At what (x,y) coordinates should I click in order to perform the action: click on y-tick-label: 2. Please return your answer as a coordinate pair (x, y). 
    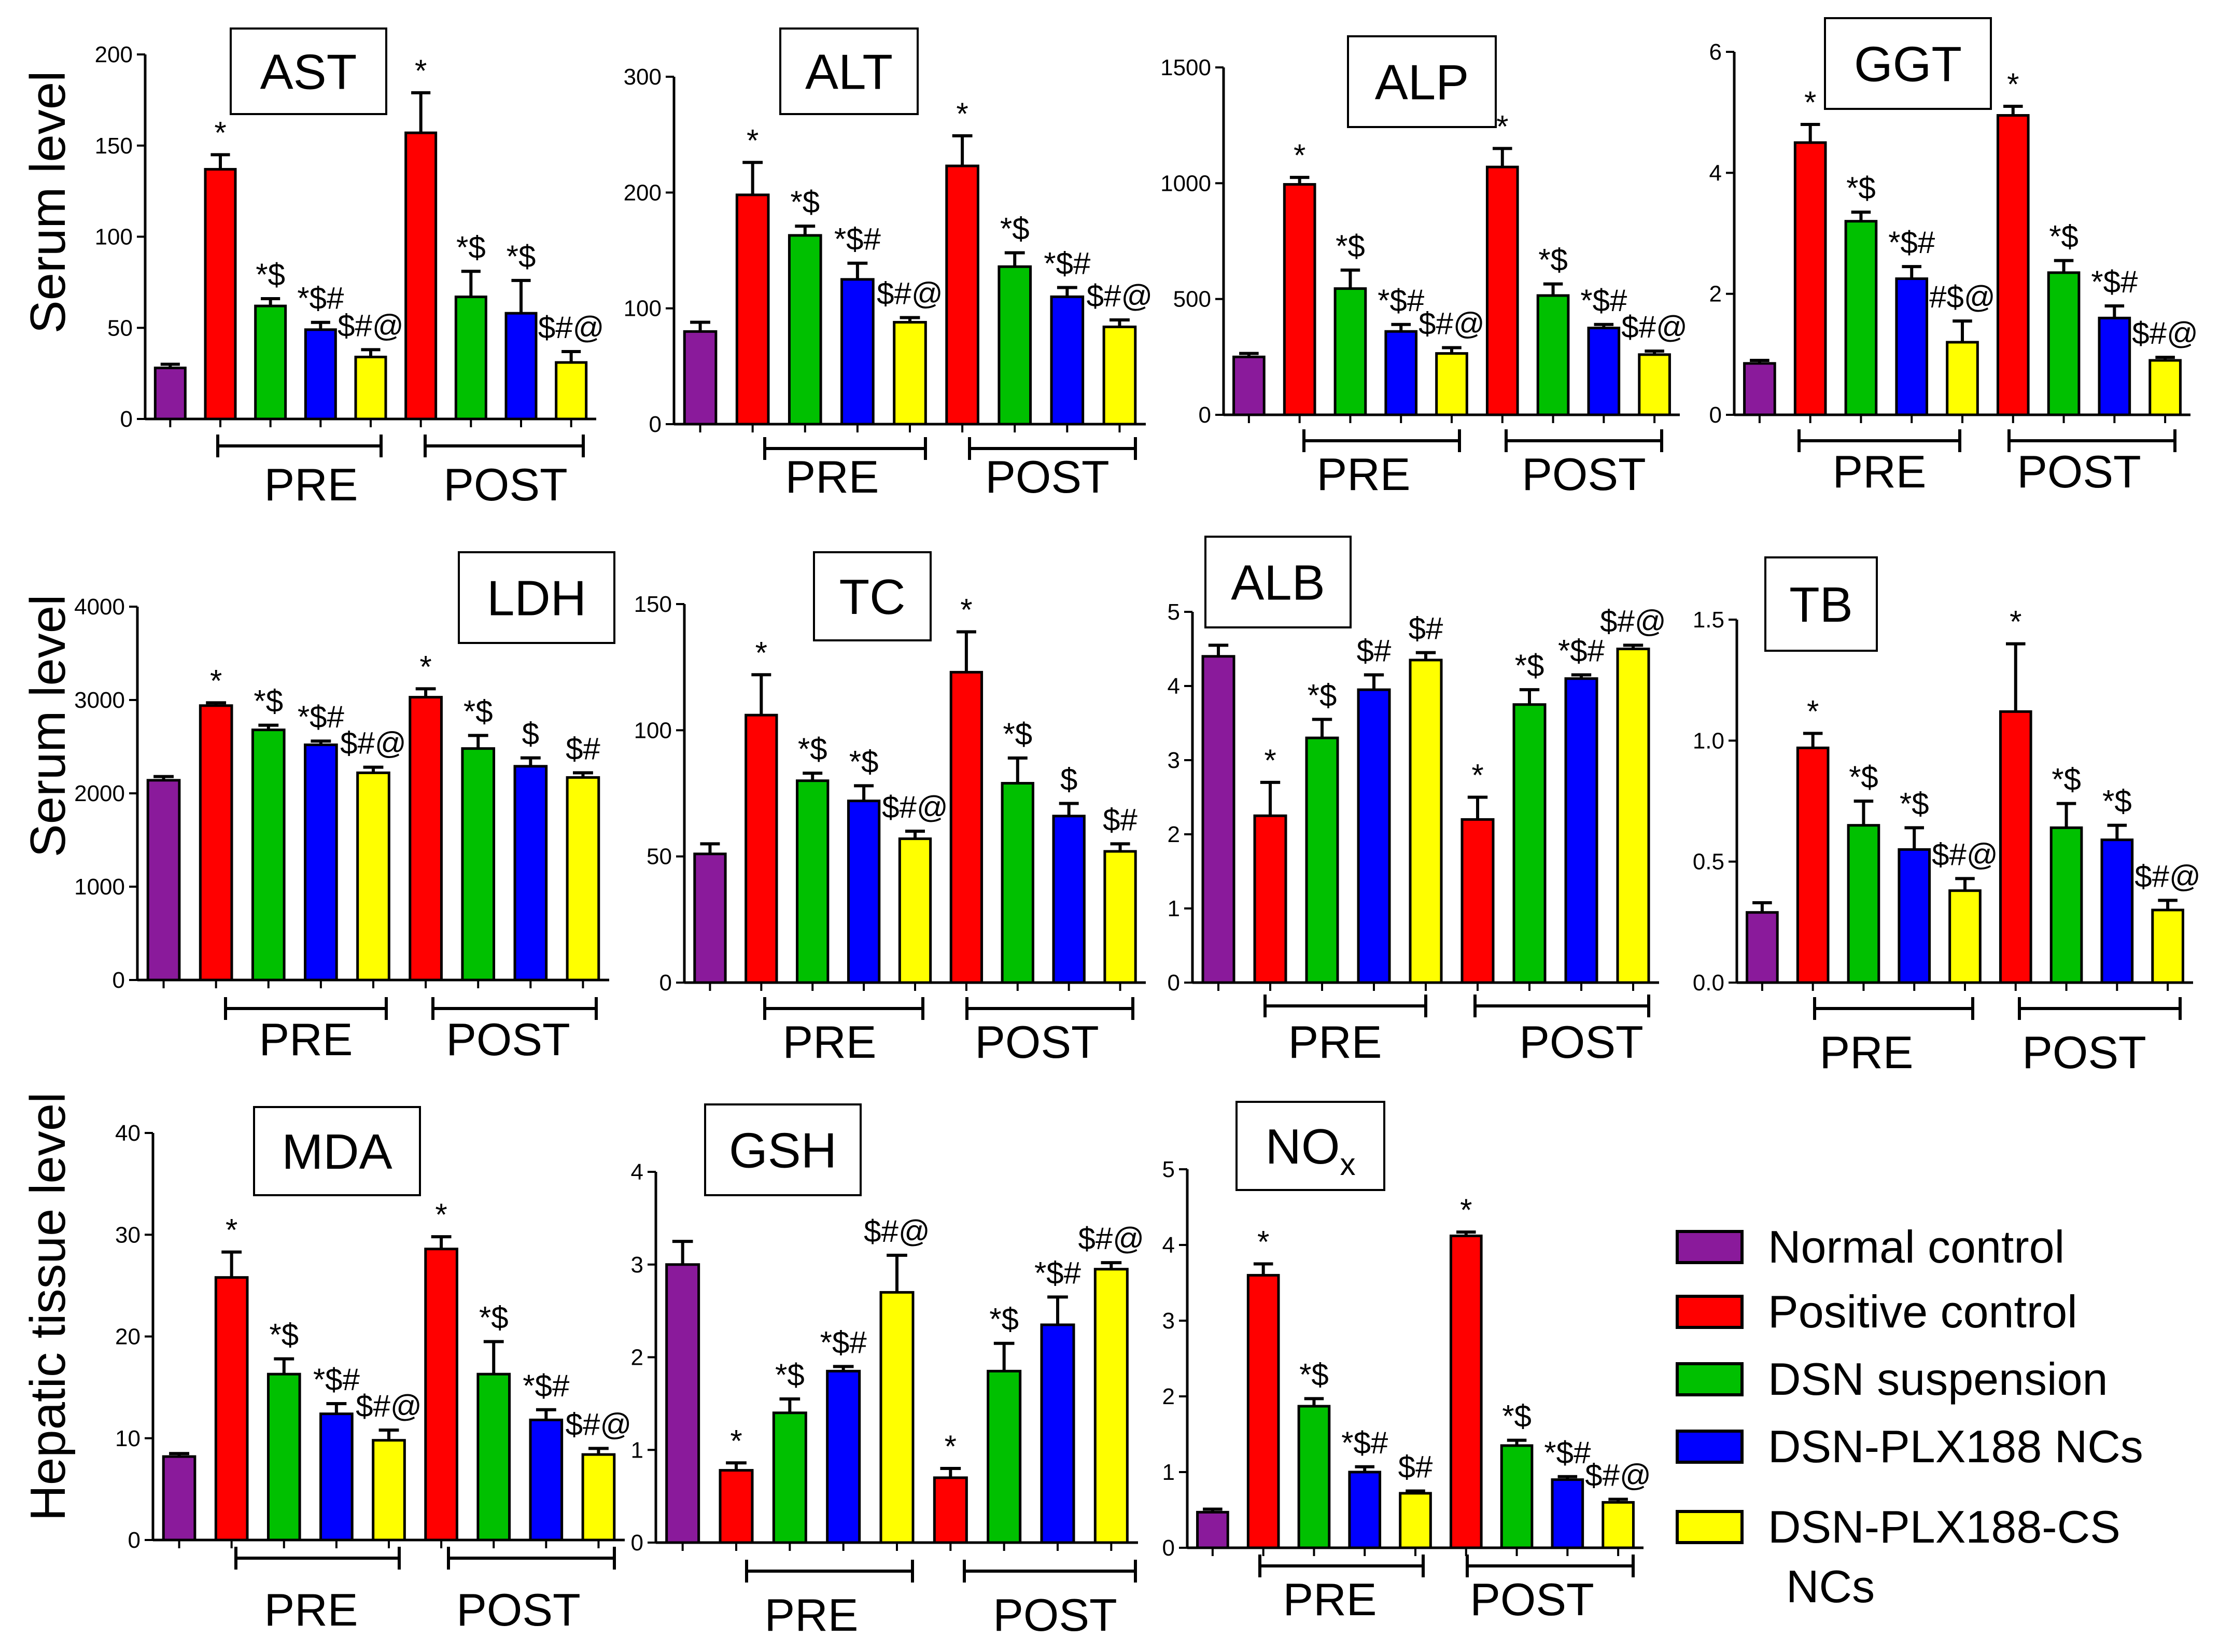
    Looking at the image, I should click on (1716, 294).